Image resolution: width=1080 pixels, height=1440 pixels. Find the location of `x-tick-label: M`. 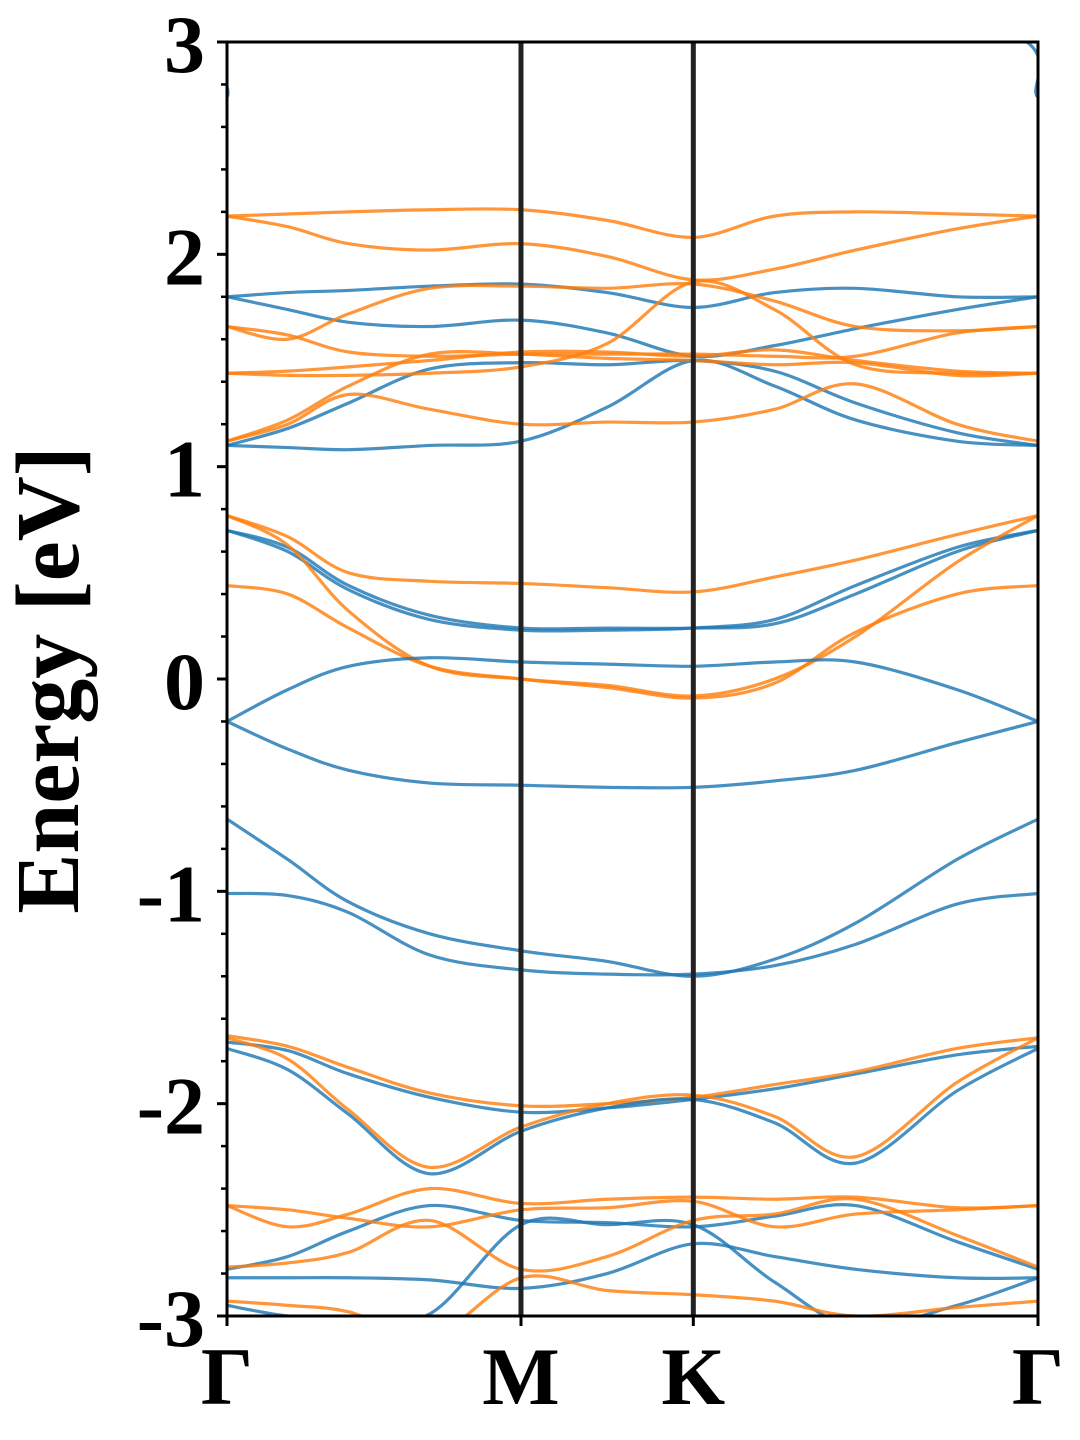

x-tick-label: M is located at coordinates (520, 1376).